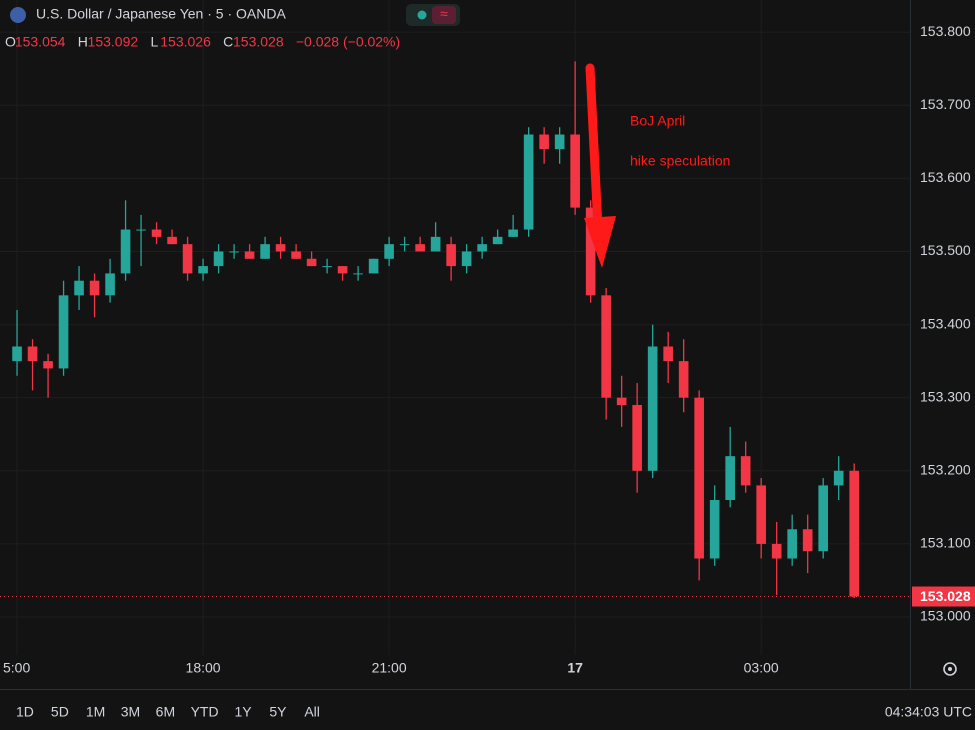 The image size is (975, 730). Describe the element at coordinates (165, 712) in the screenshot. I see `range-button: 6M` at that location.